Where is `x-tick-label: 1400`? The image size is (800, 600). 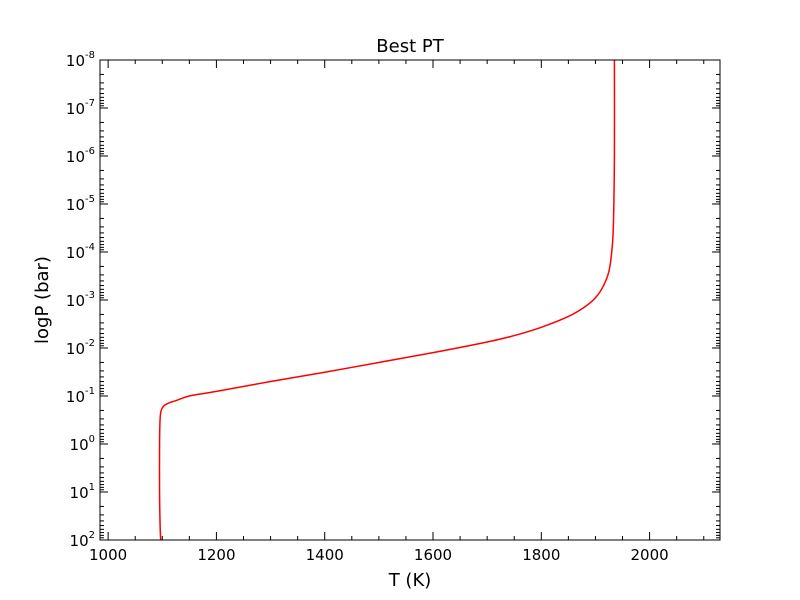
x-tick-label: 1400 is located at coordinates (325, 555).